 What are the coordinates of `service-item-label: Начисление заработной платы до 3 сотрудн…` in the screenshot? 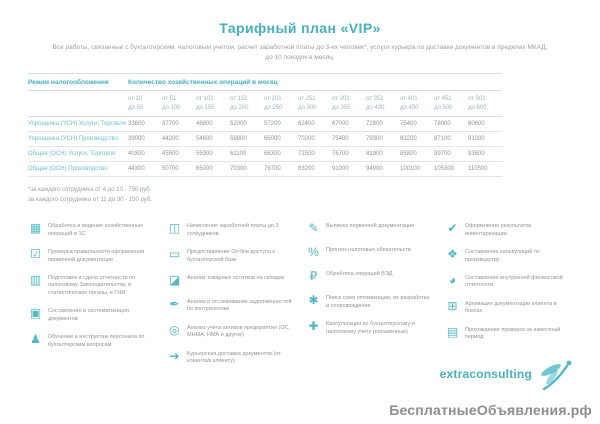 It's located at (233, 230).